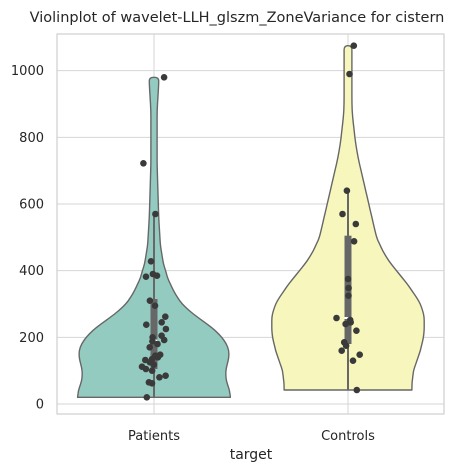 The width and height of the screenshot is (473, 473). What do you see at coordinates (31, 271) in the screenshot?
I see `y-tick-label: 400` at bounding box center [31, 271].